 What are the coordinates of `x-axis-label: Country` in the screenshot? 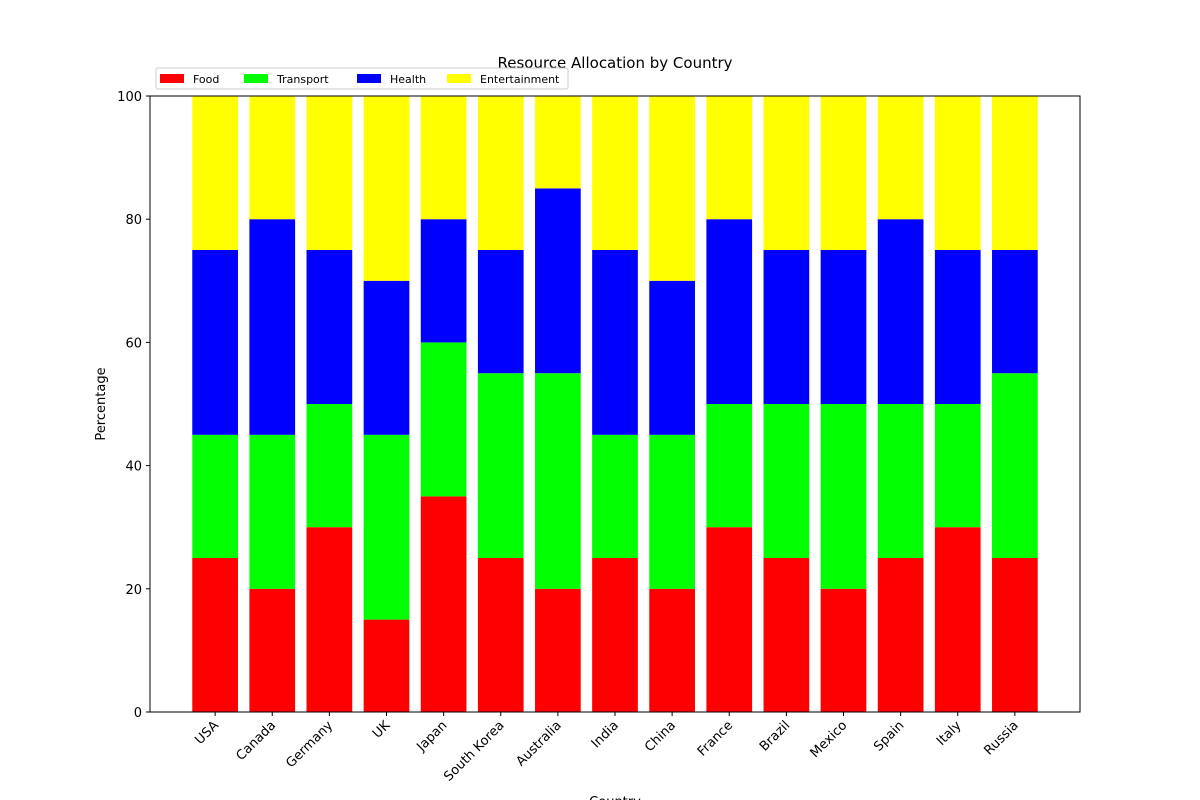 It's located at (615, 797).